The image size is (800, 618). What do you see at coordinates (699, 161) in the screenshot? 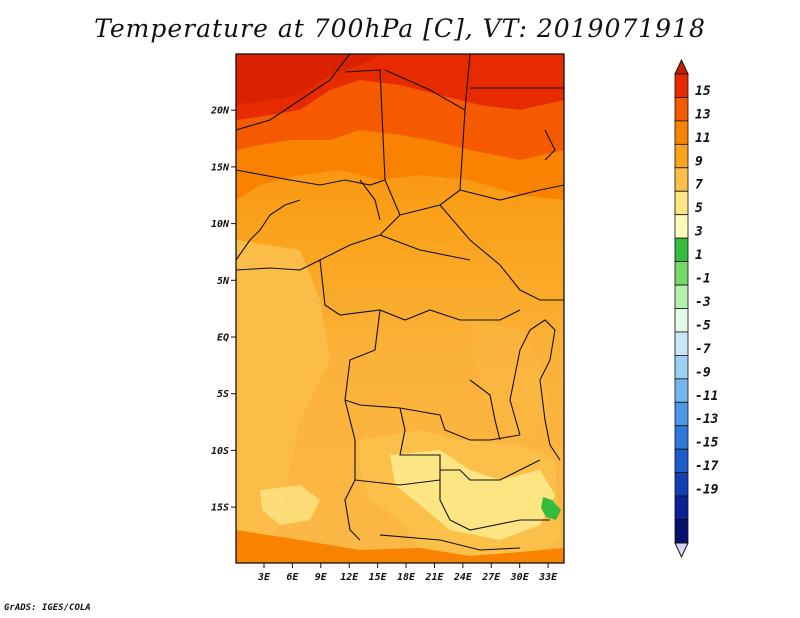
I see `colorbar-label: 9` at bounding box center [699, 161].